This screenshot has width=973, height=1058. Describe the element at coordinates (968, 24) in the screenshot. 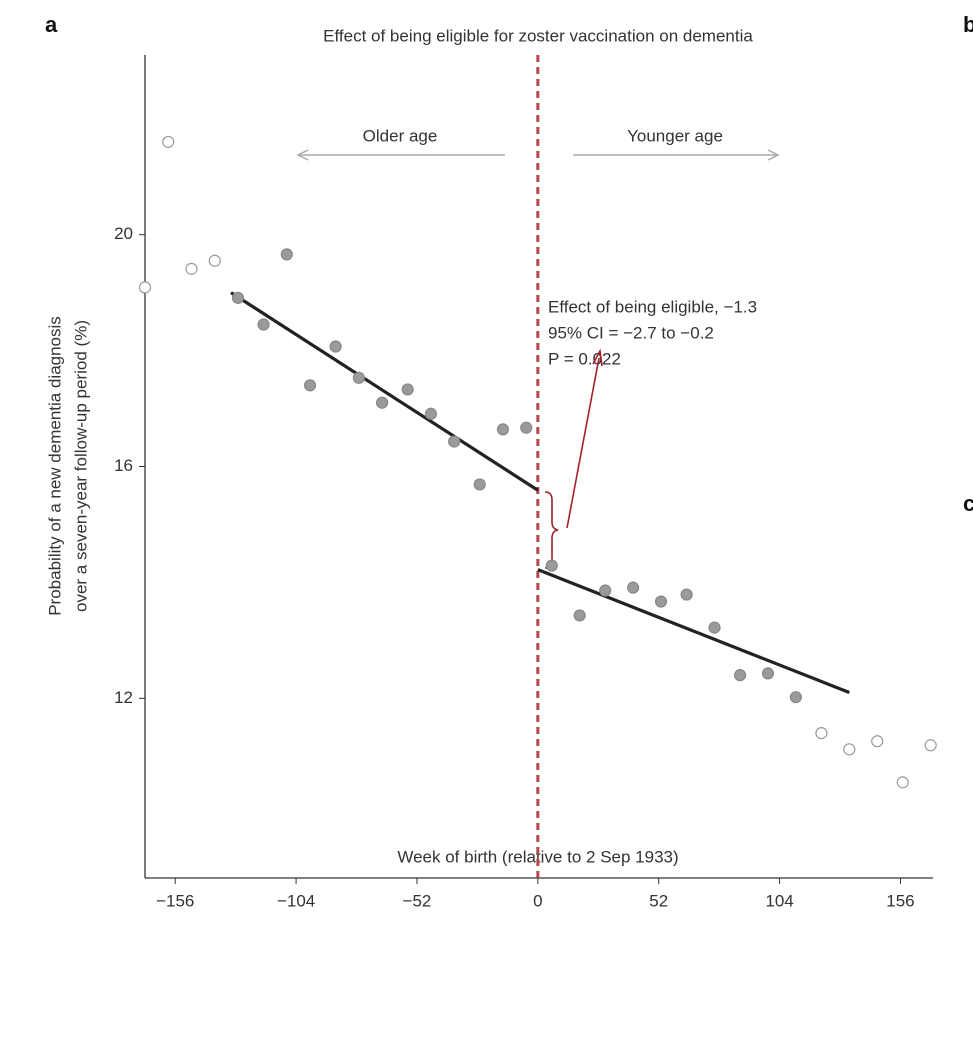

I see `panel-label: b` at that location.